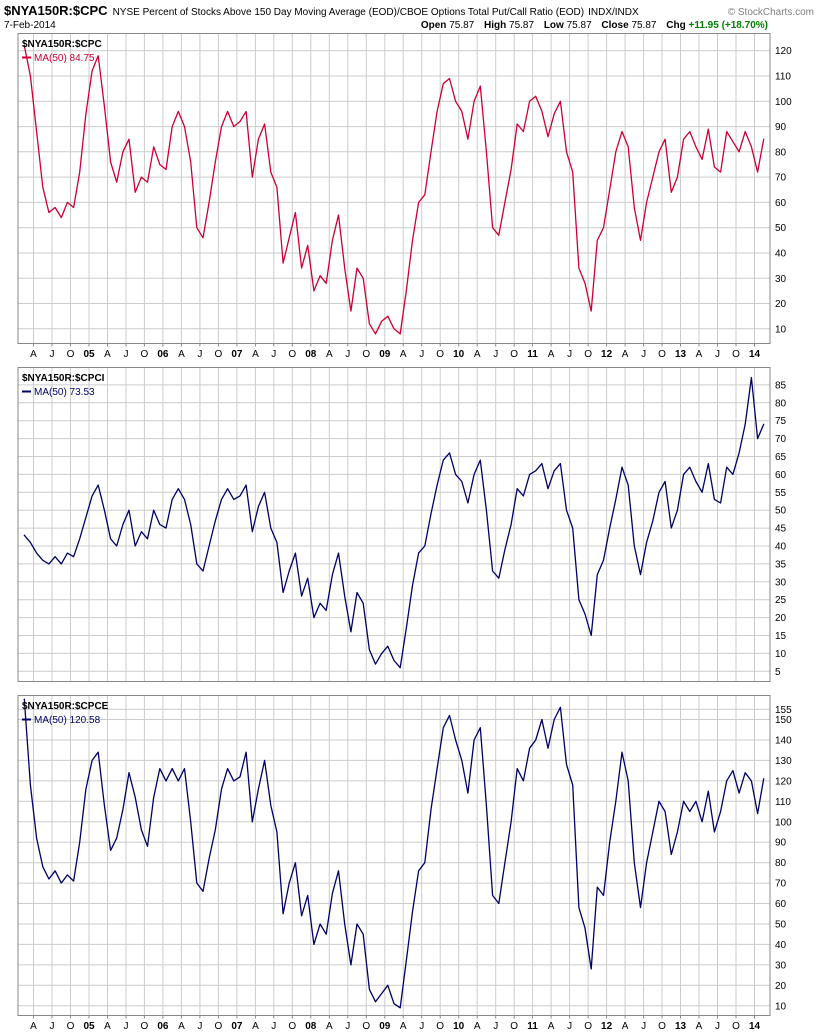  Describe the element at coordinates (62, 44) in the screenshot. I see `cpc-panel-title: $NYA150R:$CPC` at that location.